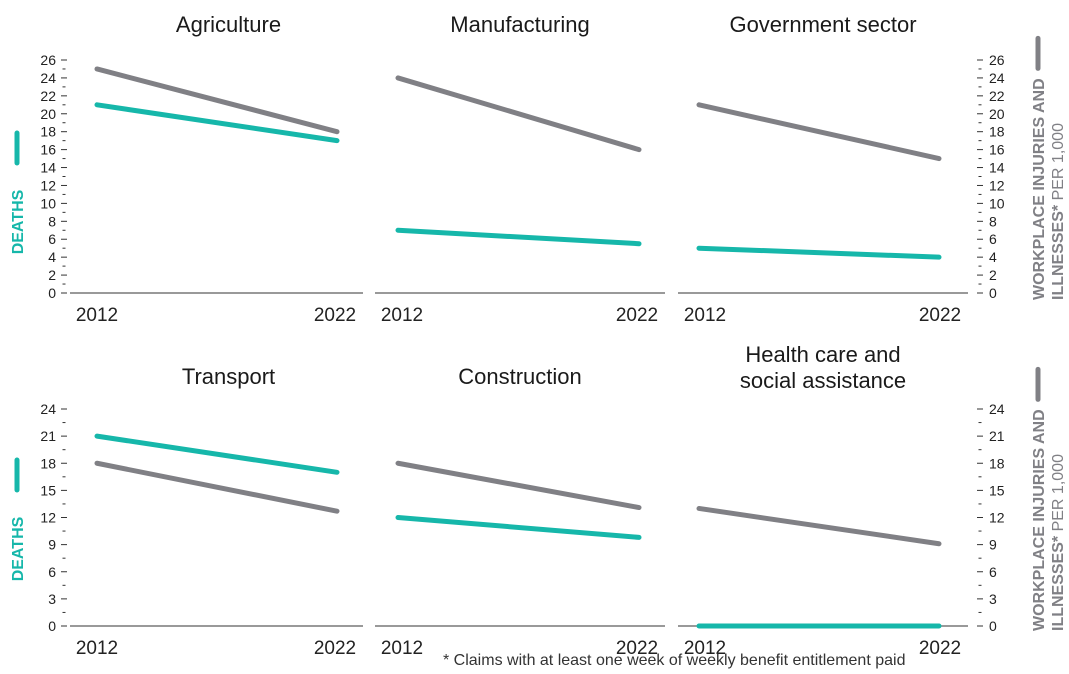  What do you see at coordinates (997, 518) in the screenshot?
I see `y-tick-label-5-12: 12` at bounding box center [997, 518].